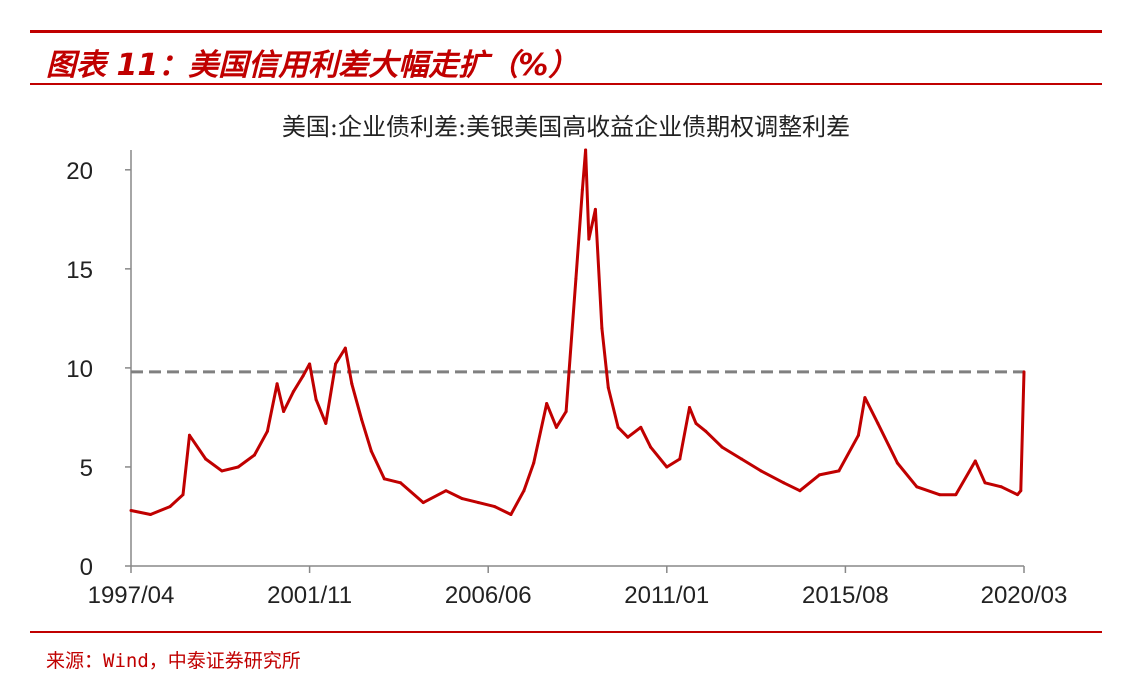 The height and width of the screenshot is (700, 1136). Describe the element at coordinates (86, 468) in the screenshot. I see `y-tick-label: 5` at that location.